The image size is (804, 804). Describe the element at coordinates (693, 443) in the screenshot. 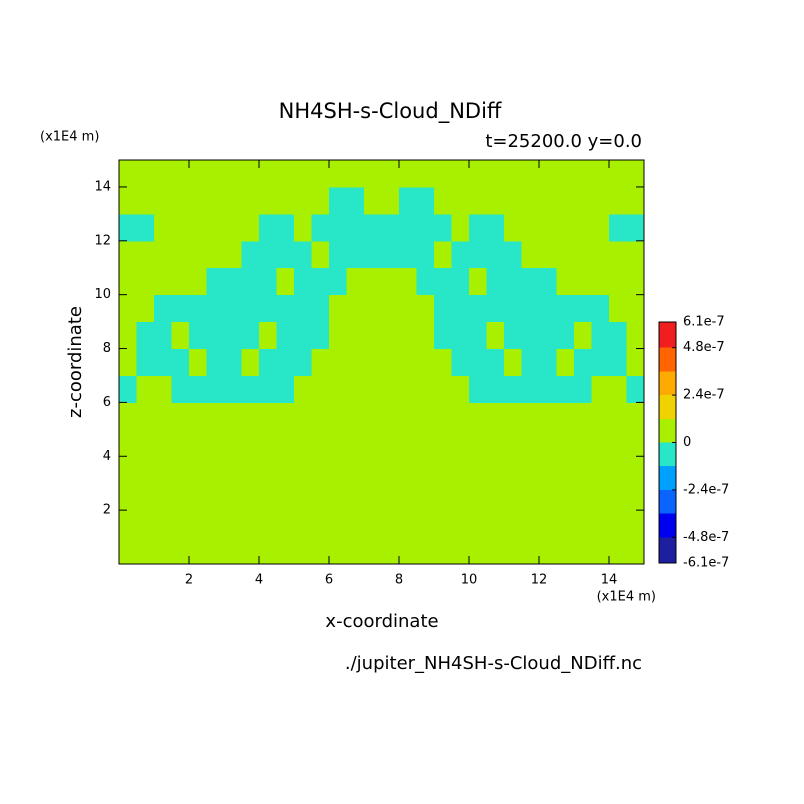

I see `colorbar: 6.1e-7 4.8e-7 2.4e-7 0 -2.4e-7 -4.8e-7 -6.1e-7` at that location.